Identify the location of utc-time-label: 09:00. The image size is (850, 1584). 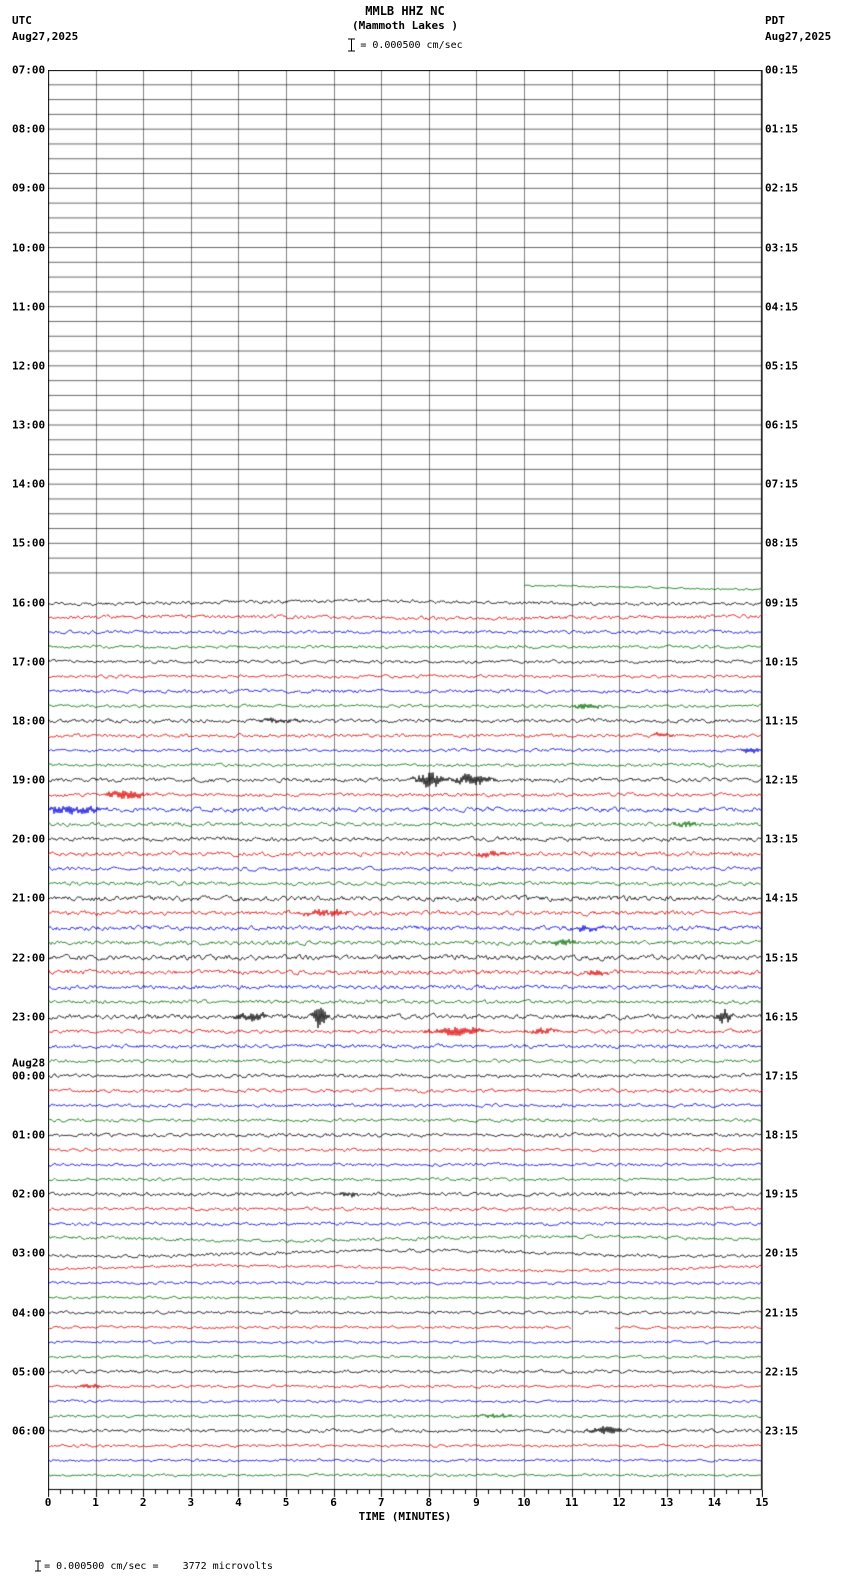
(29, 188).